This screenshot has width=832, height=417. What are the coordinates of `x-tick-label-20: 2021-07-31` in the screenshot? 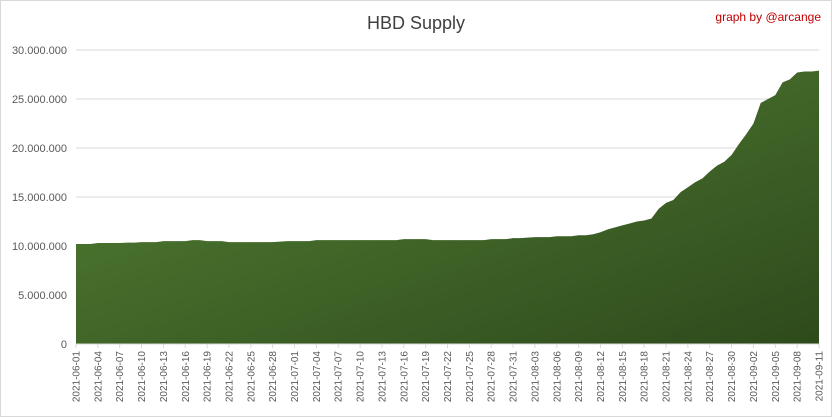 It's located at (514, 377).